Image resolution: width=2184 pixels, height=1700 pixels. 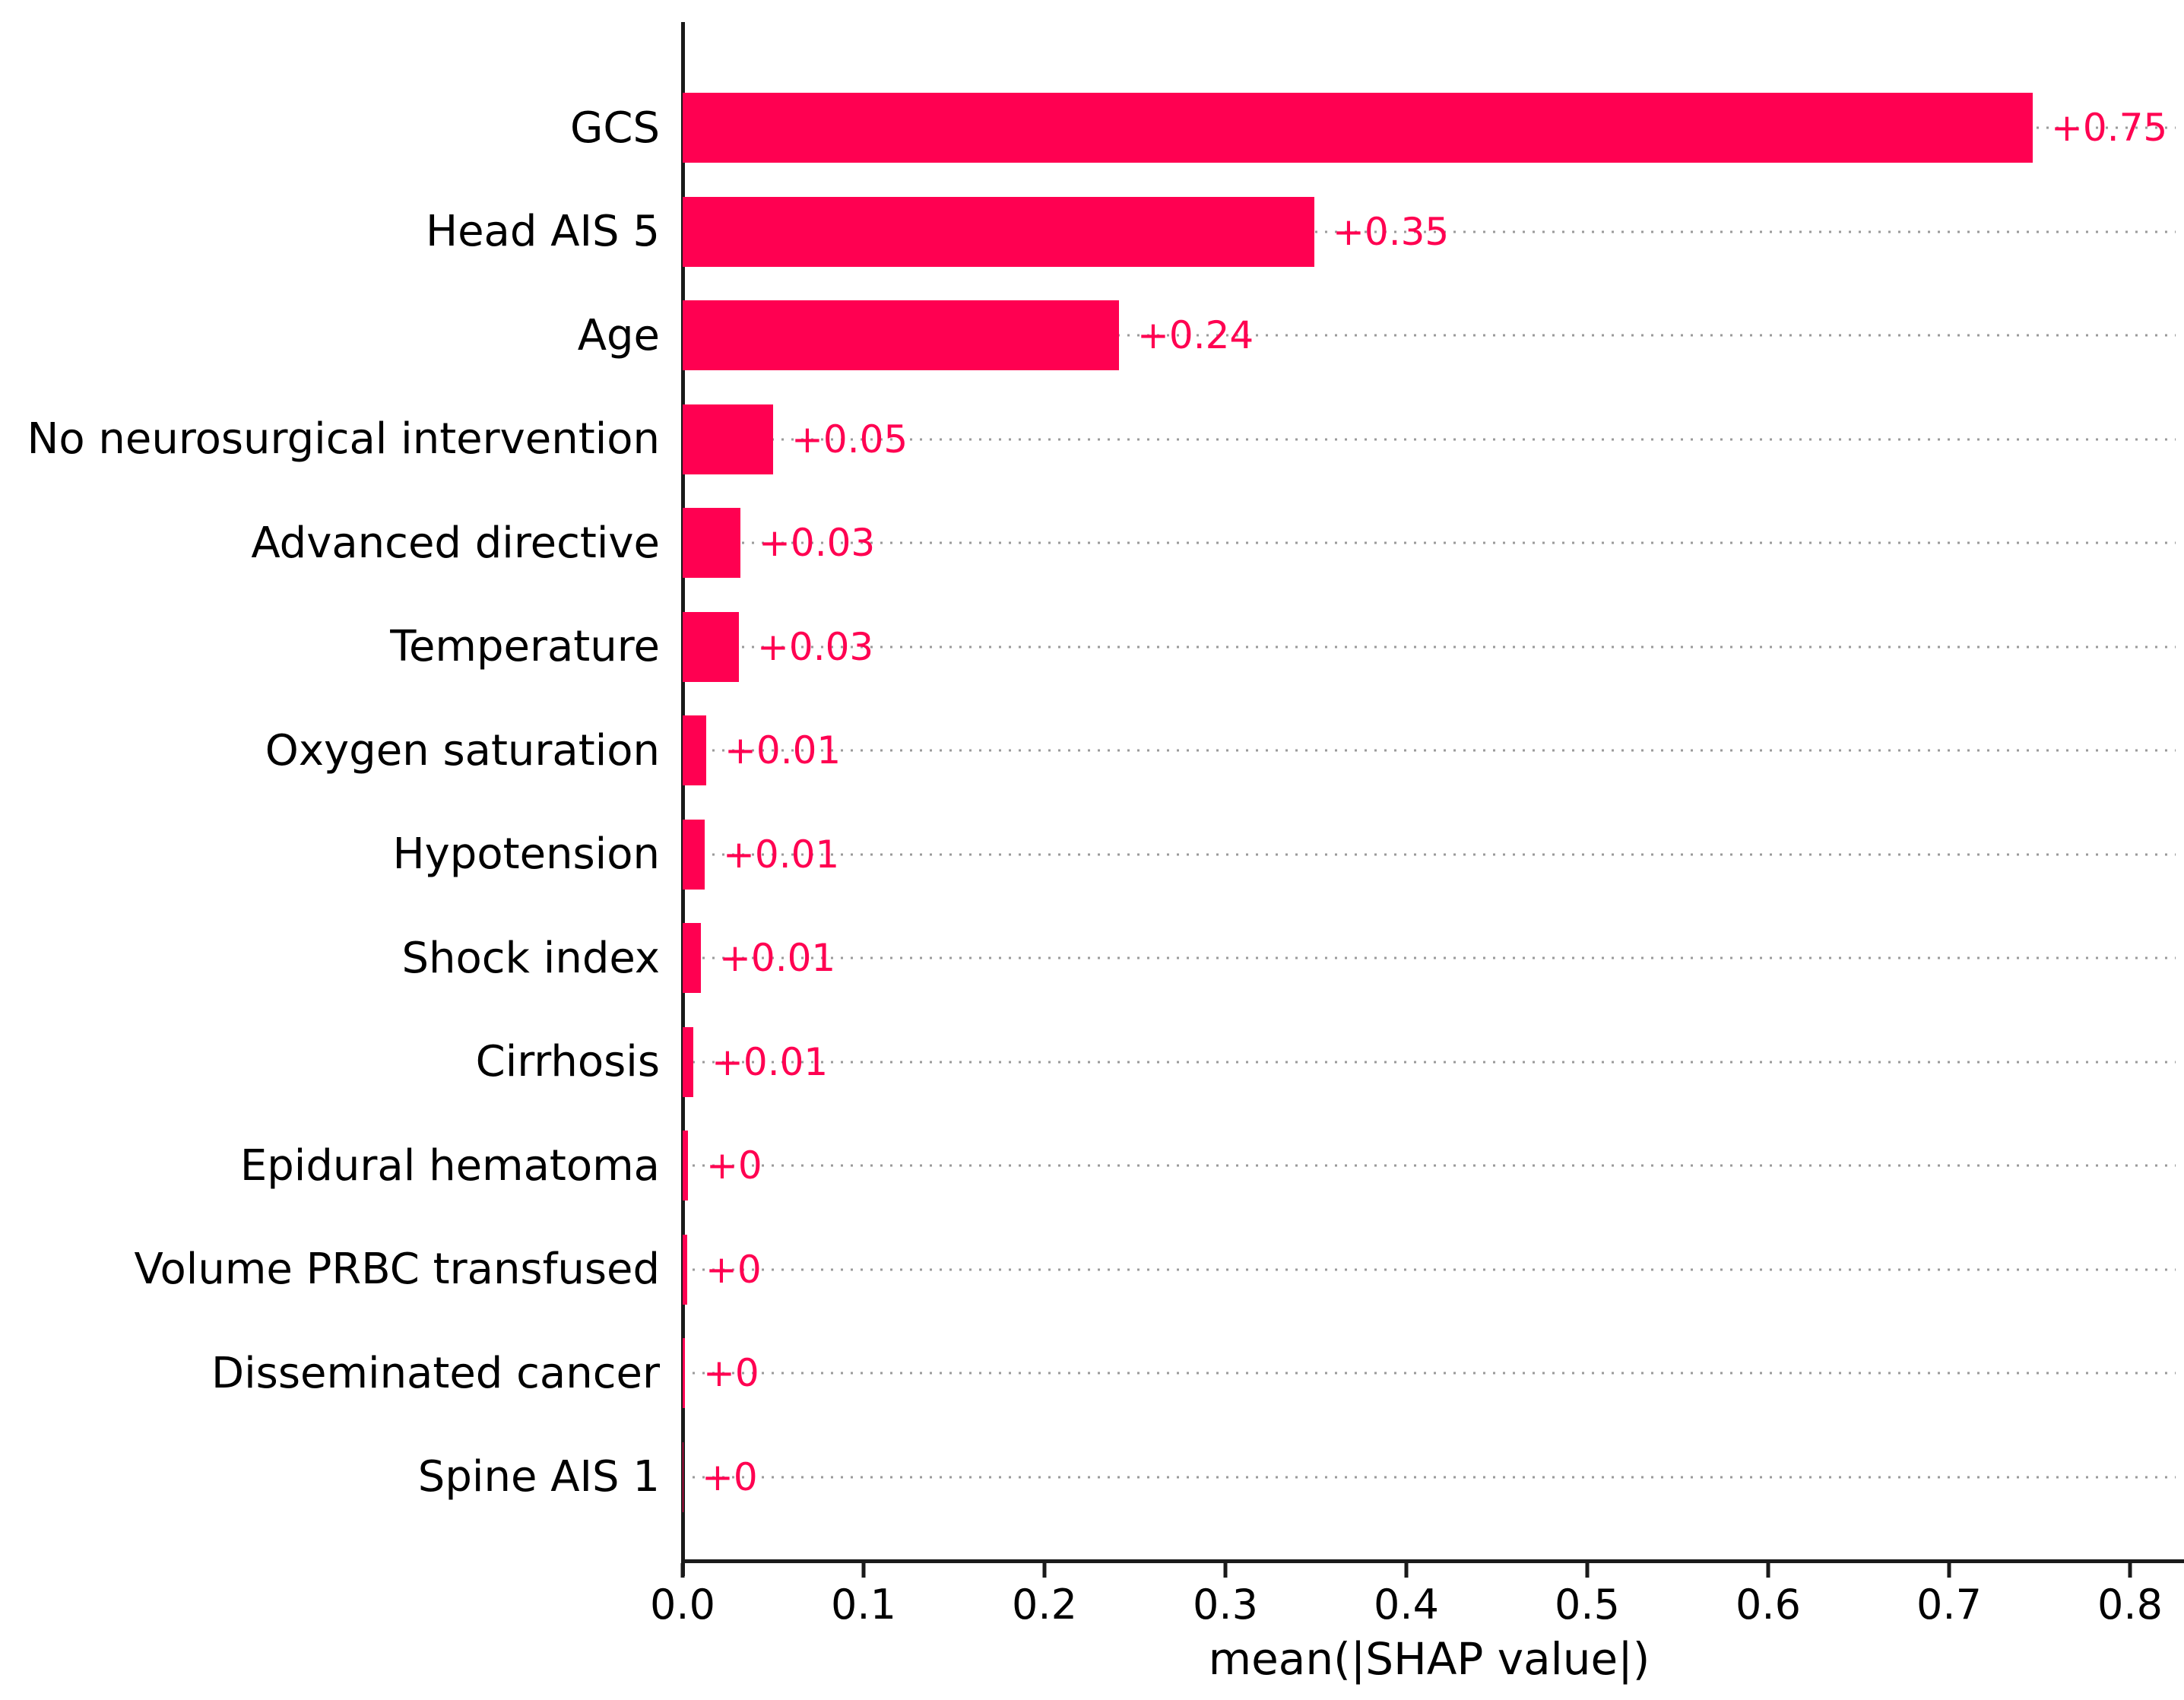 I want to click on feature-label: Epidural hematoma, so click(x=449, y=1165).